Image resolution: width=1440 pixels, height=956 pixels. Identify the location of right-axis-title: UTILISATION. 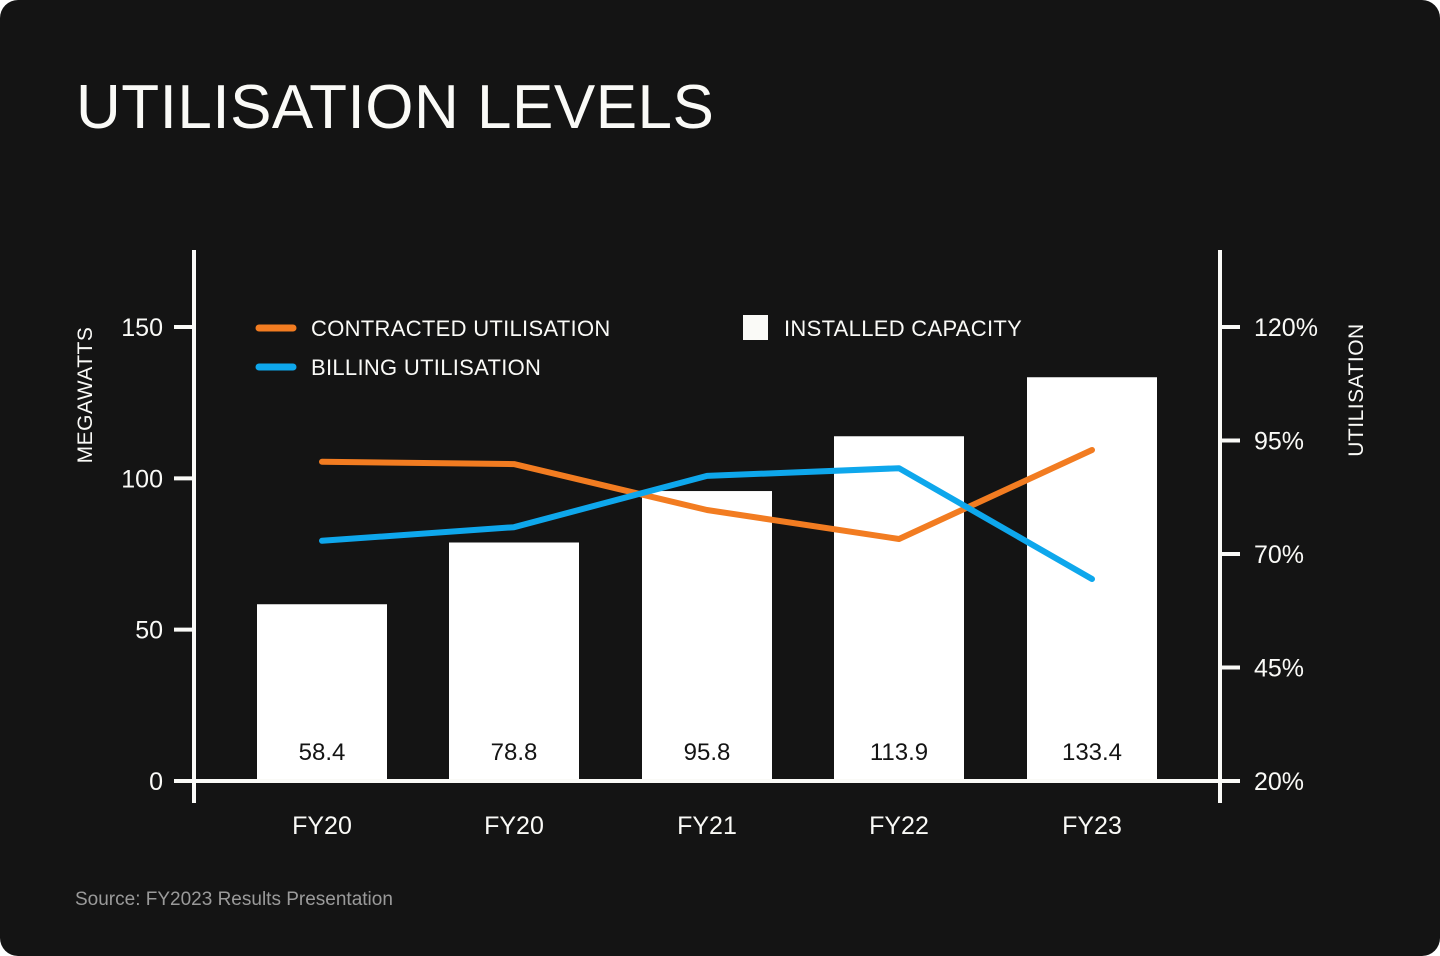
(1356, 389).